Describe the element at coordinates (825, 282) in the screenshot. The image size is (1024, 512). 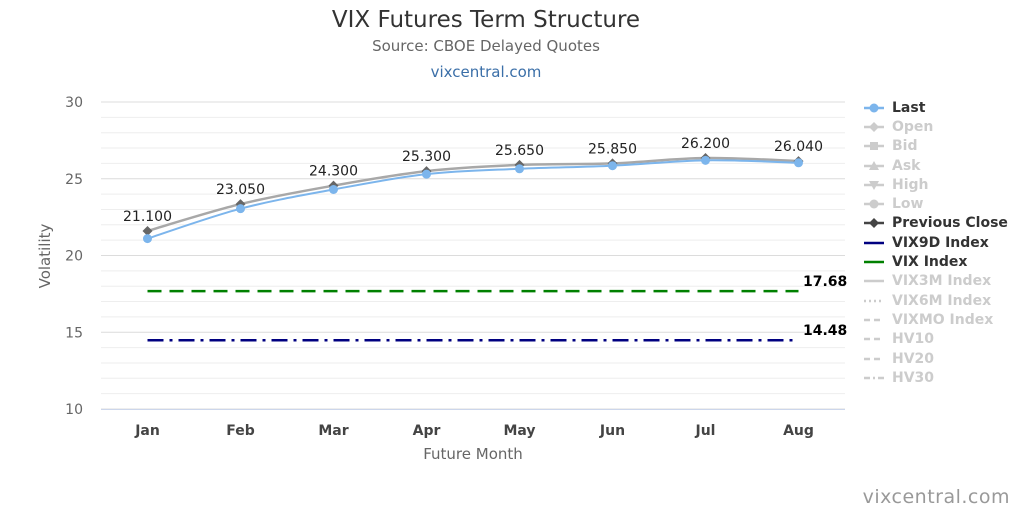
I see `reference-line-label: 17.68` at that location.